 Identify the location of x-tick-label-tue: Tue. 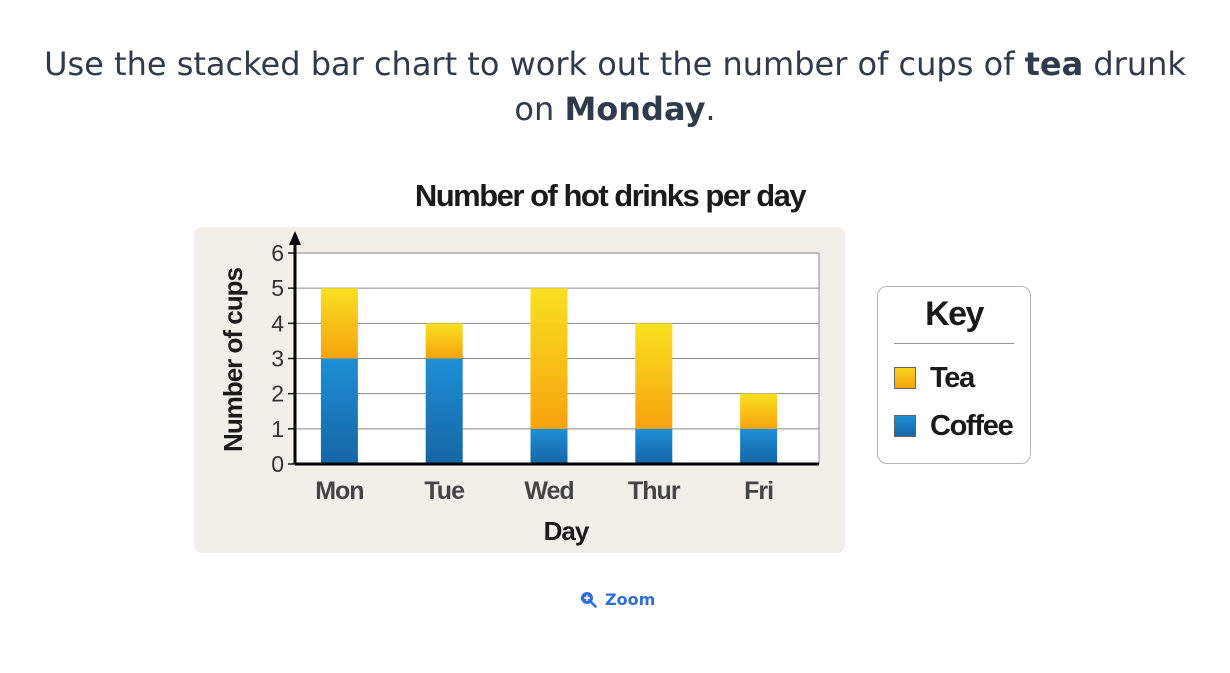
(444, 491).